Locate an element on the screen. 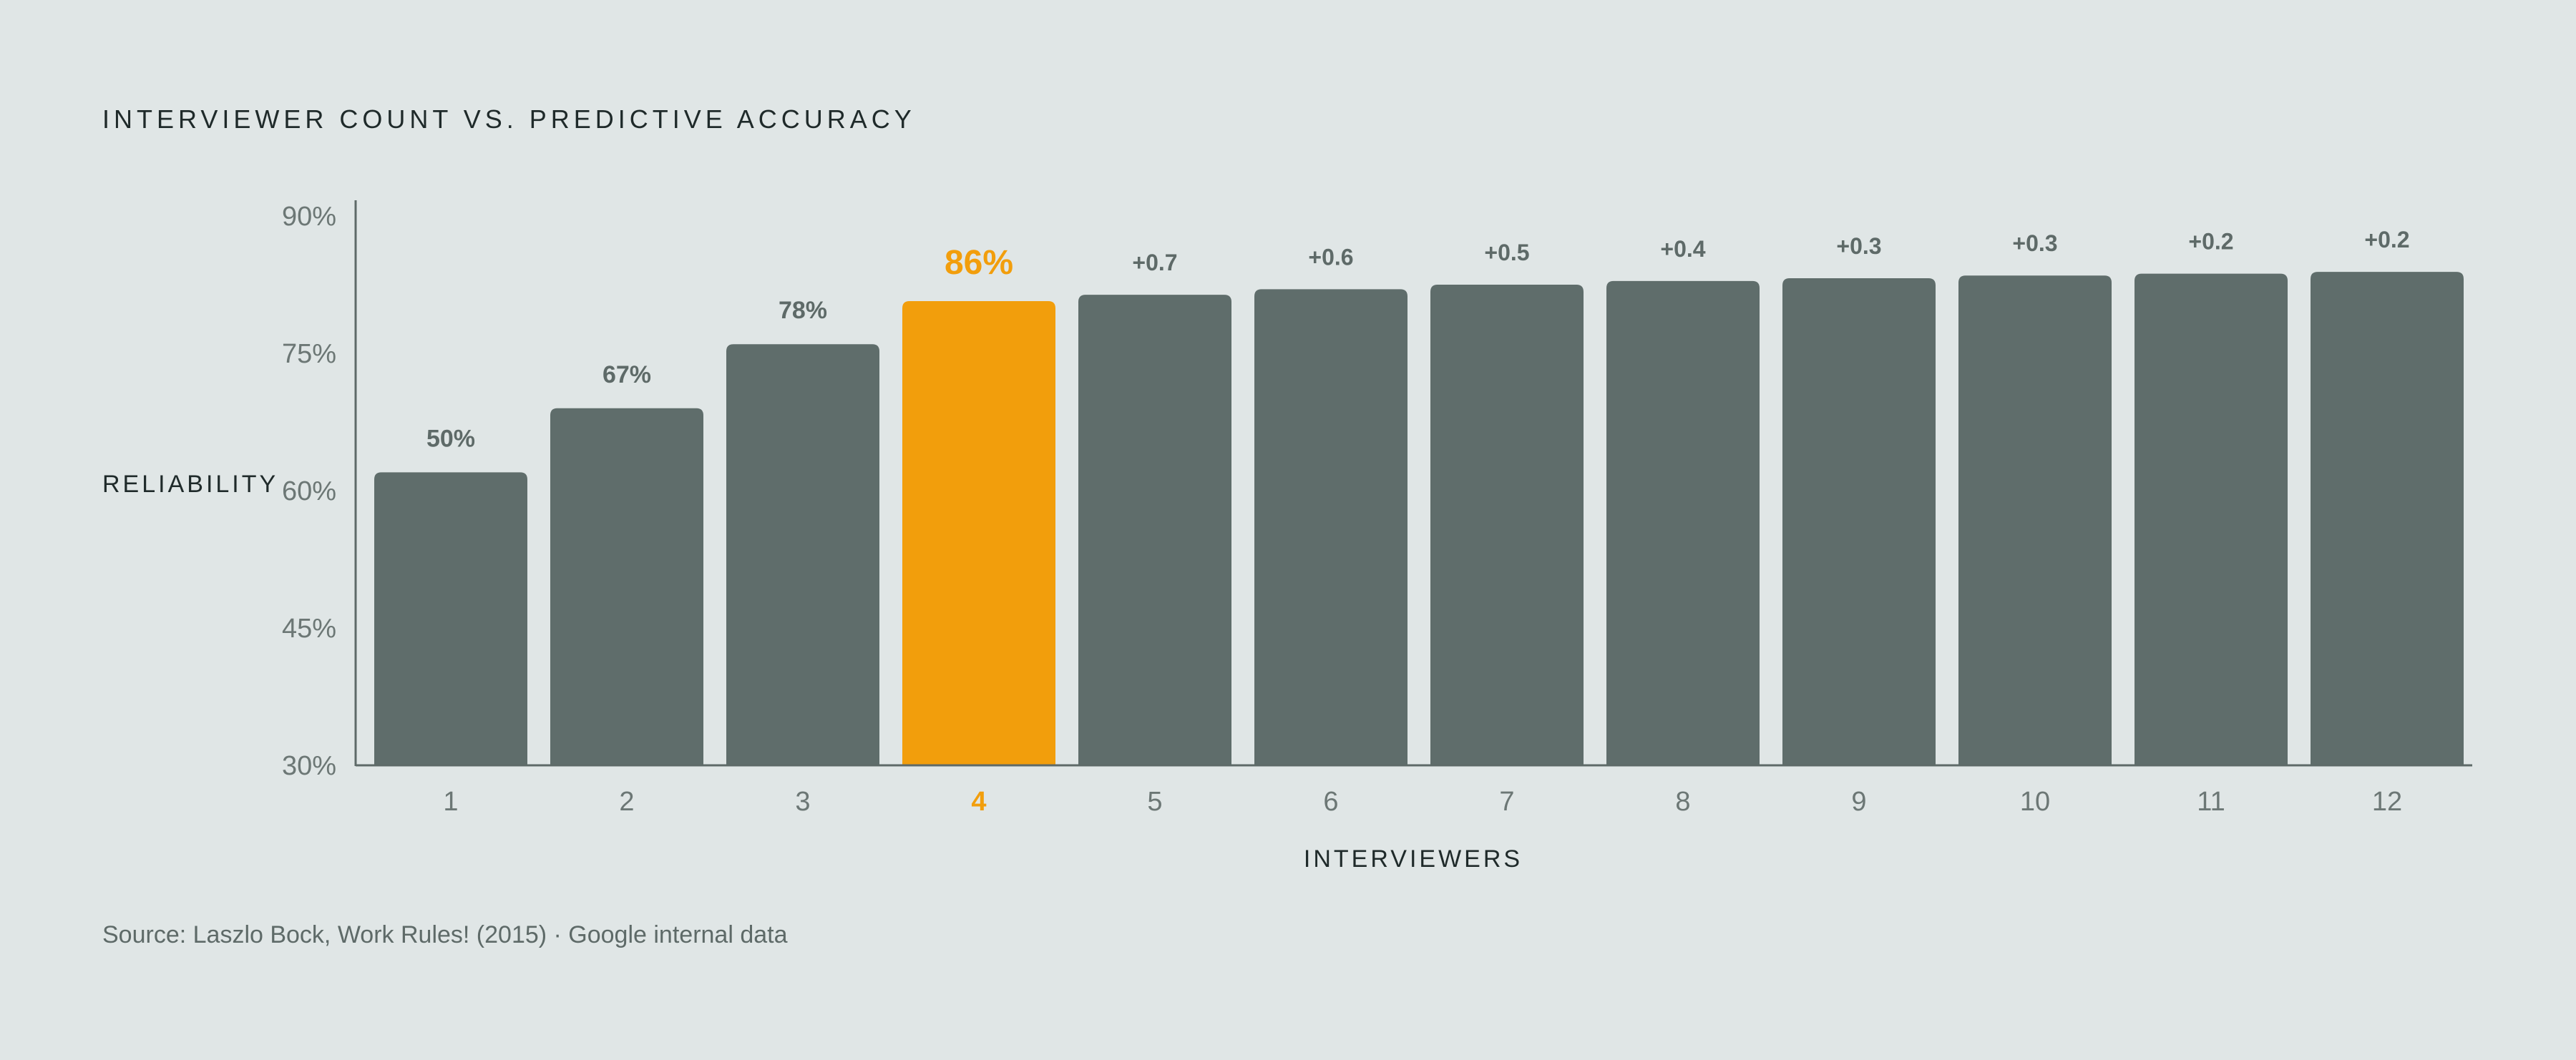 The height and width of the screenshot is (1060, 2576). x-axis-ticks: 1 2 3 4 5 6 7 8 9 10 11 12 is located at coordinates (1422, 802).